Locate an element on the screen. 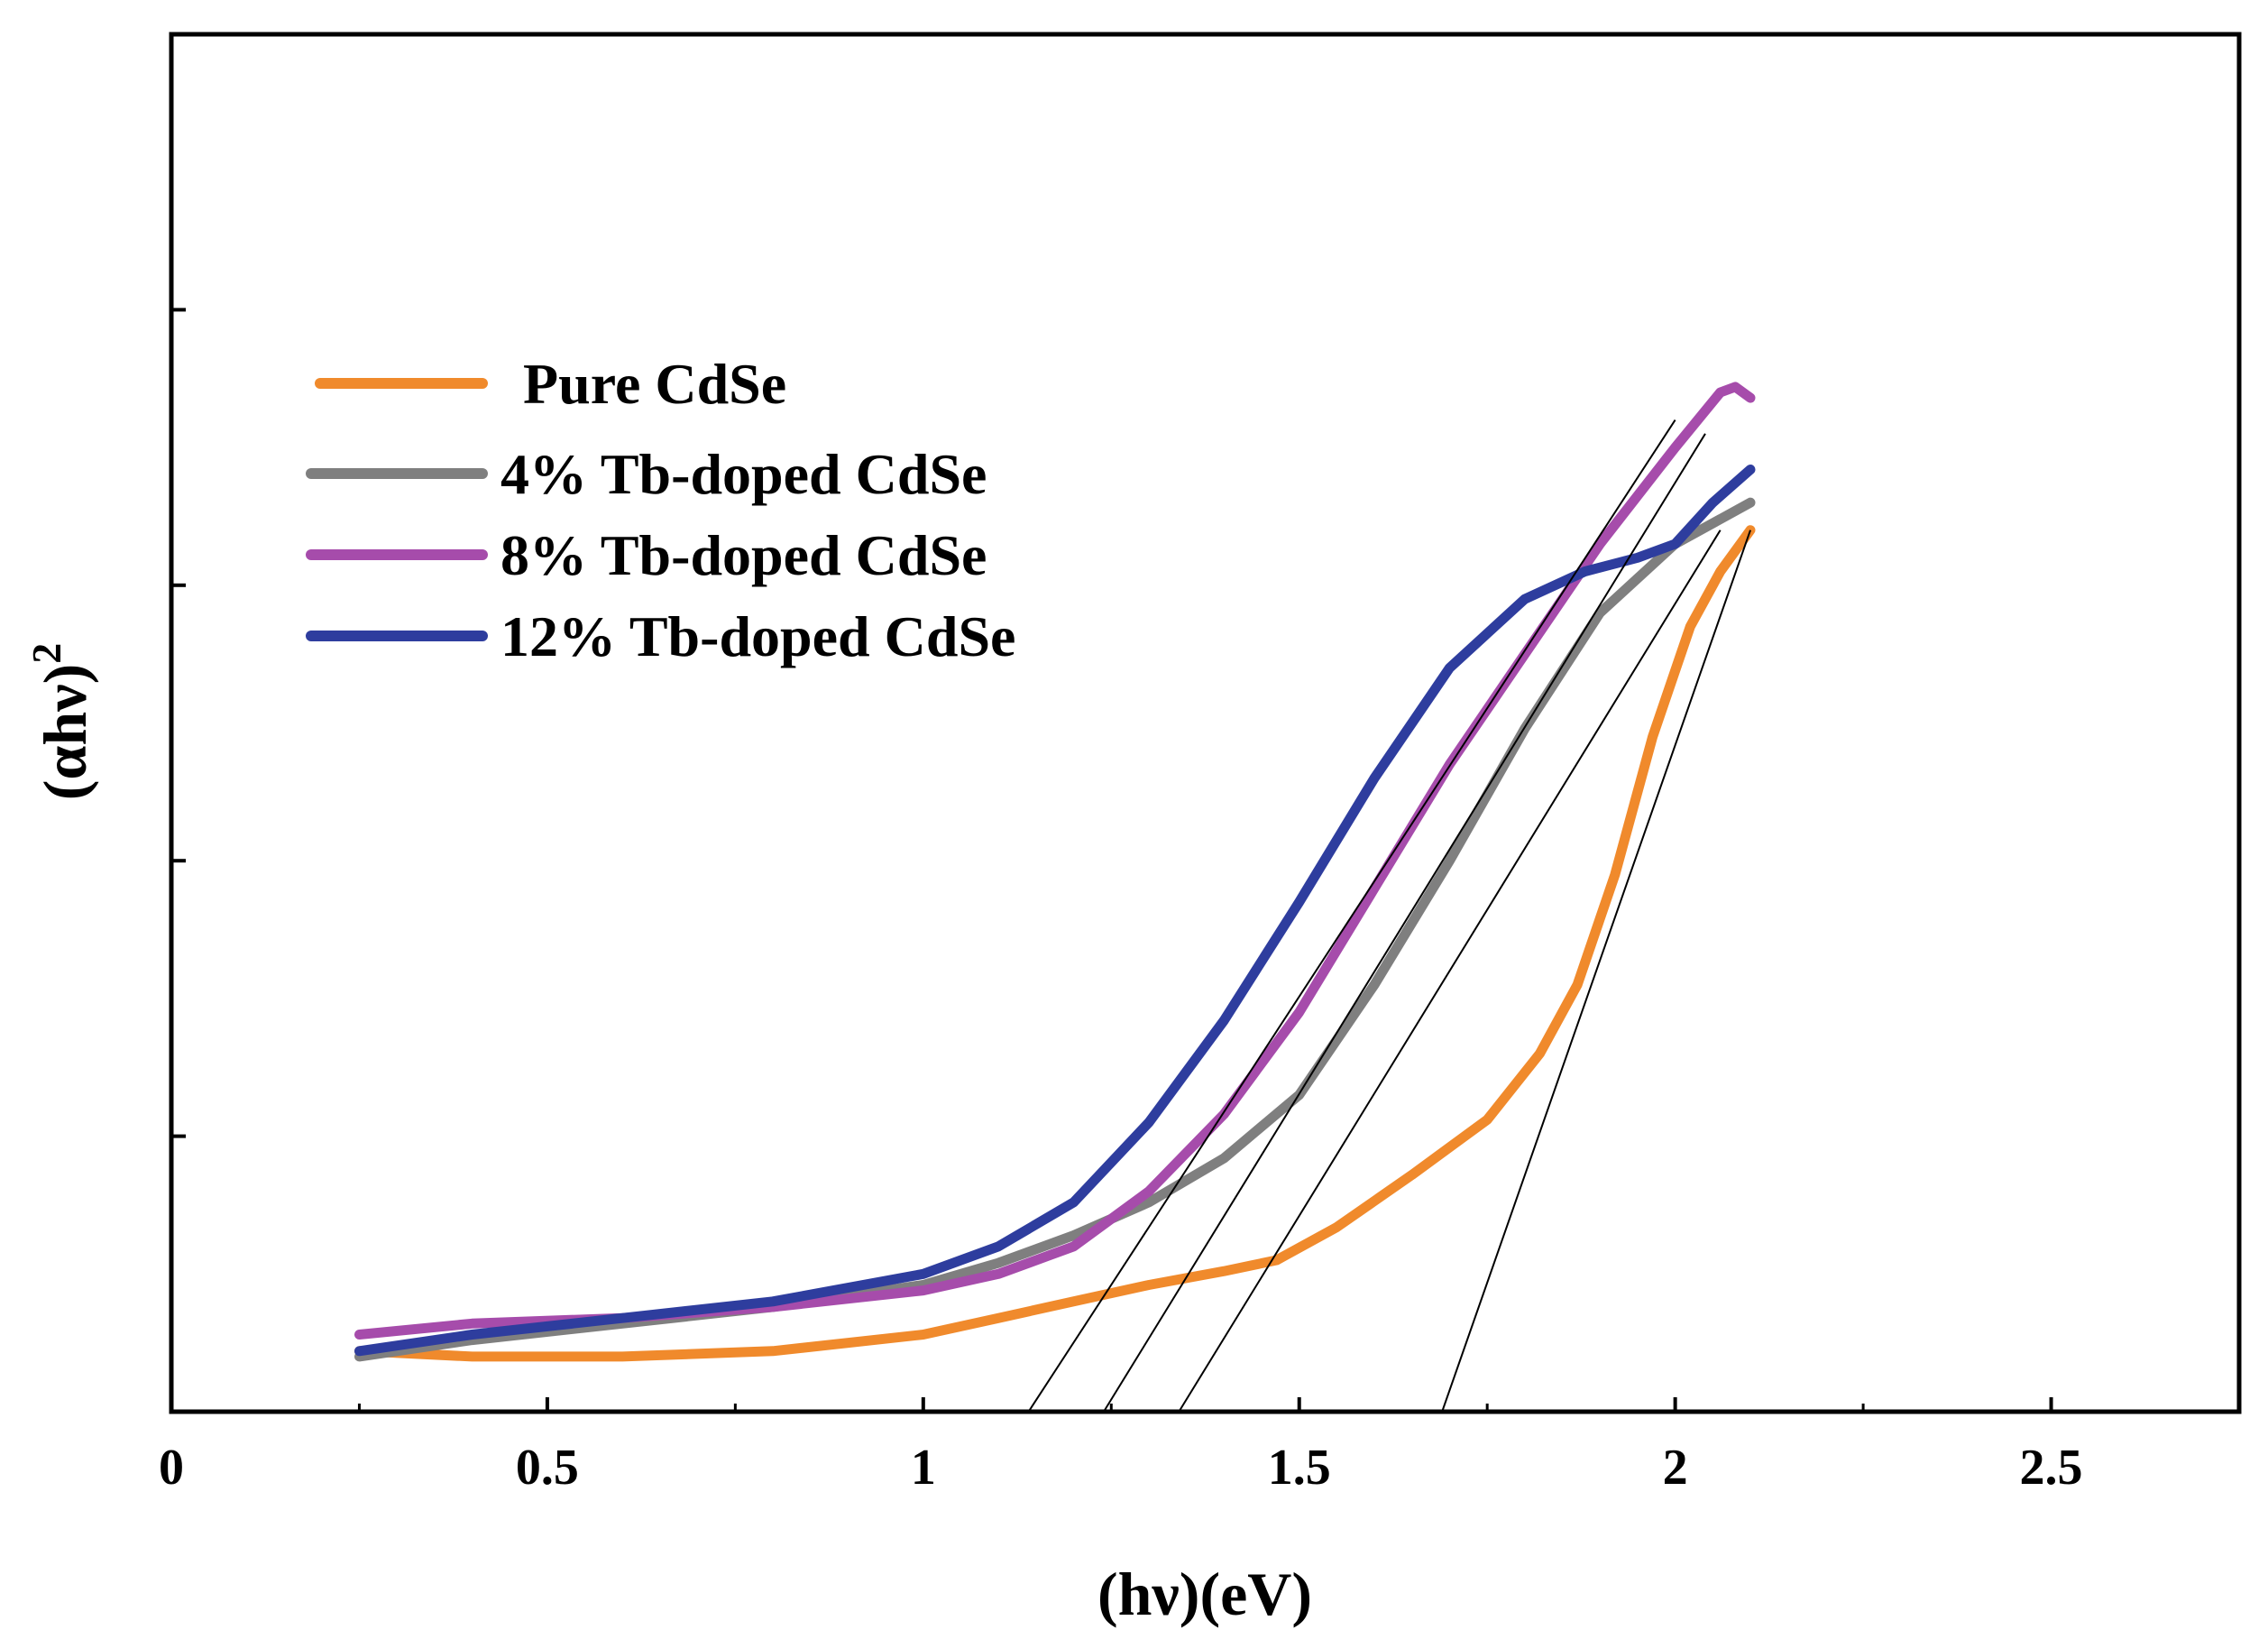 Image resolution: width=2268 pixels, height=1639 pixels. fit-line-4pct-tb-doped-cdse is located at coordinates (1450, 971).